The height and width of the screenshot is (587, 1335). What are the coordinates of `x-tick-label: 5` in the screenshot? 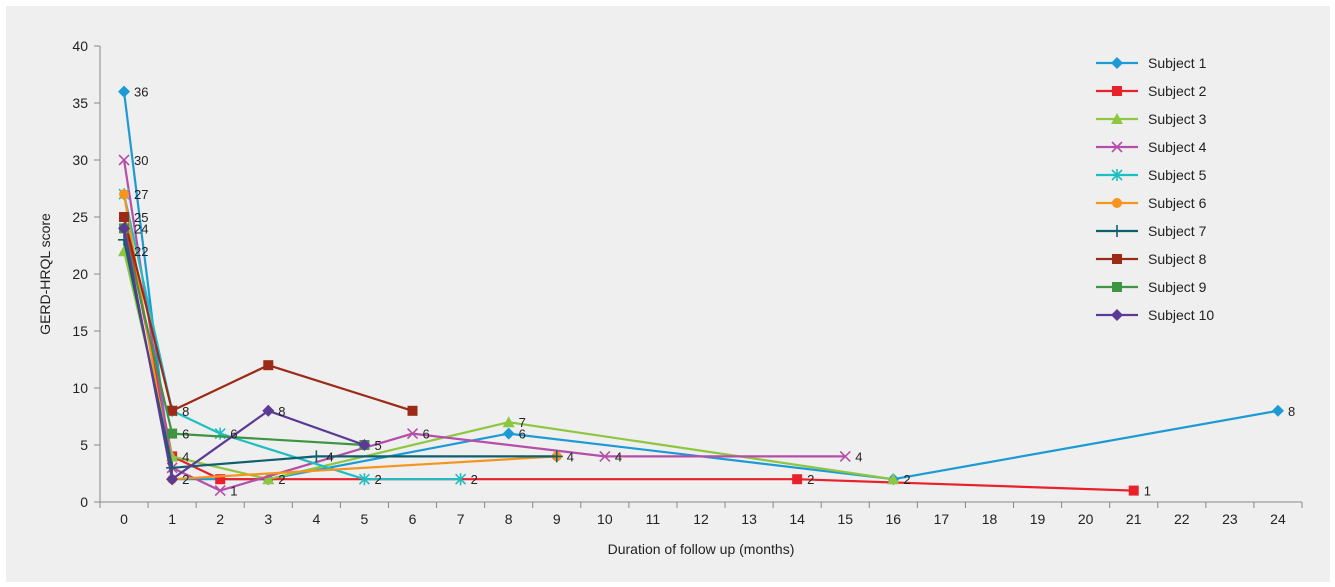 It's located at (365, 519).